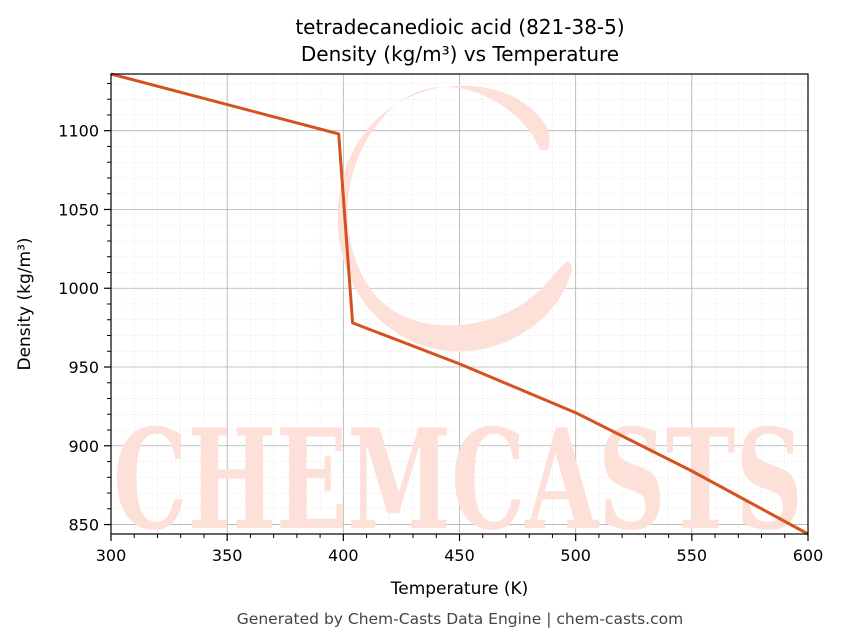 Image resolution: width=843 pixels, height=644 pixels. I want to click on x-tick-label: 450, so click(459, 555).